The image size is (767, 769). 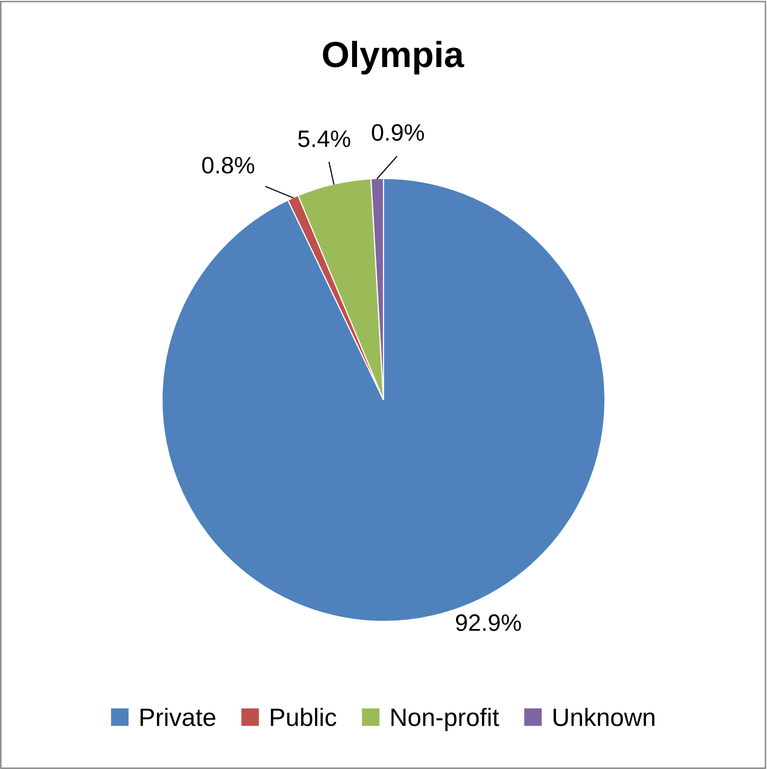 What do you see at coordinates (228, 165) in the screenshot?
I see `data-label: 0.8%` at bounding box center [228, 165].